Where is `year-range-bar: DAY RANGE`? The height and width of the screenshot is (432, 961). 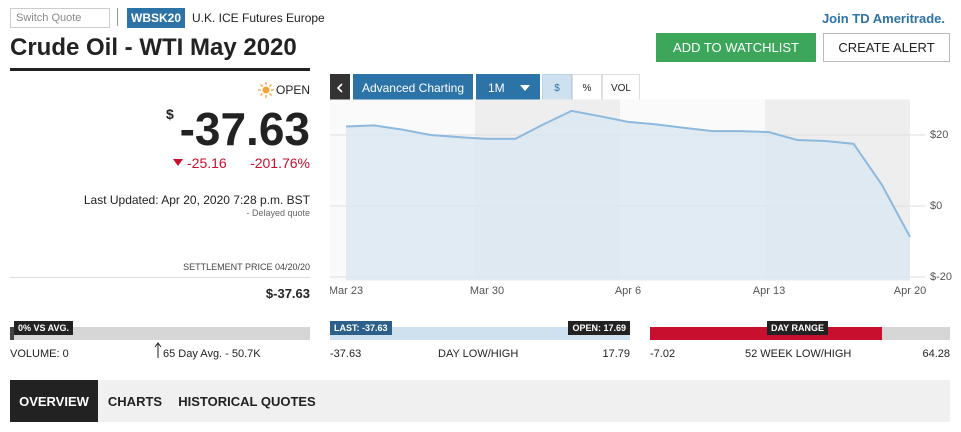 year-range-bar: DAY RANGE is located at coordinates (800, 330).